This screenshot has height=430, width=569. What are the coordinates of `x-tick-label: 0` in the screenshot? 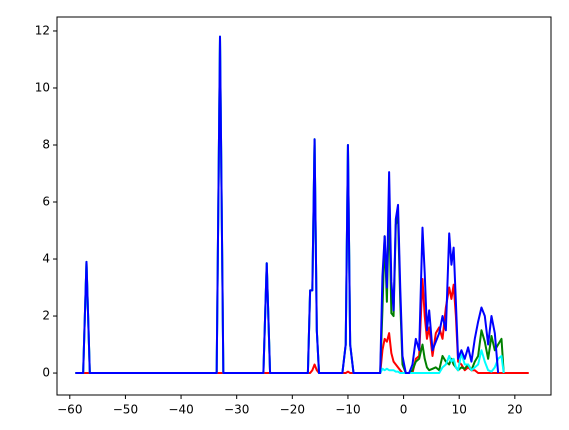 It's located at (404, 410).